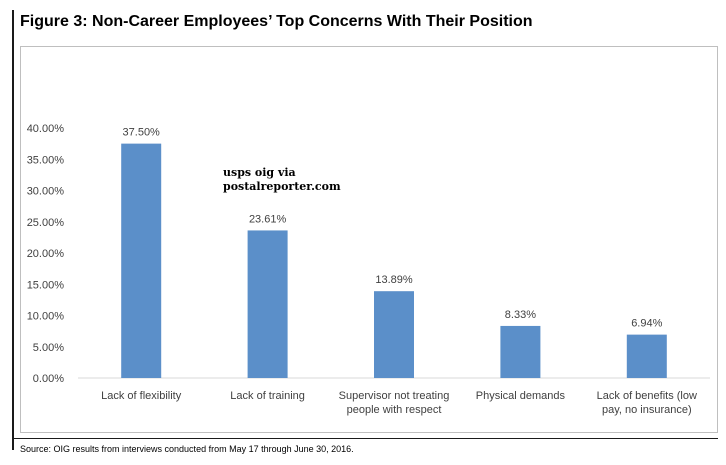 This screenshot has height=465, width=726. I want to click on category-label: Lack of training, so click(267, 396).